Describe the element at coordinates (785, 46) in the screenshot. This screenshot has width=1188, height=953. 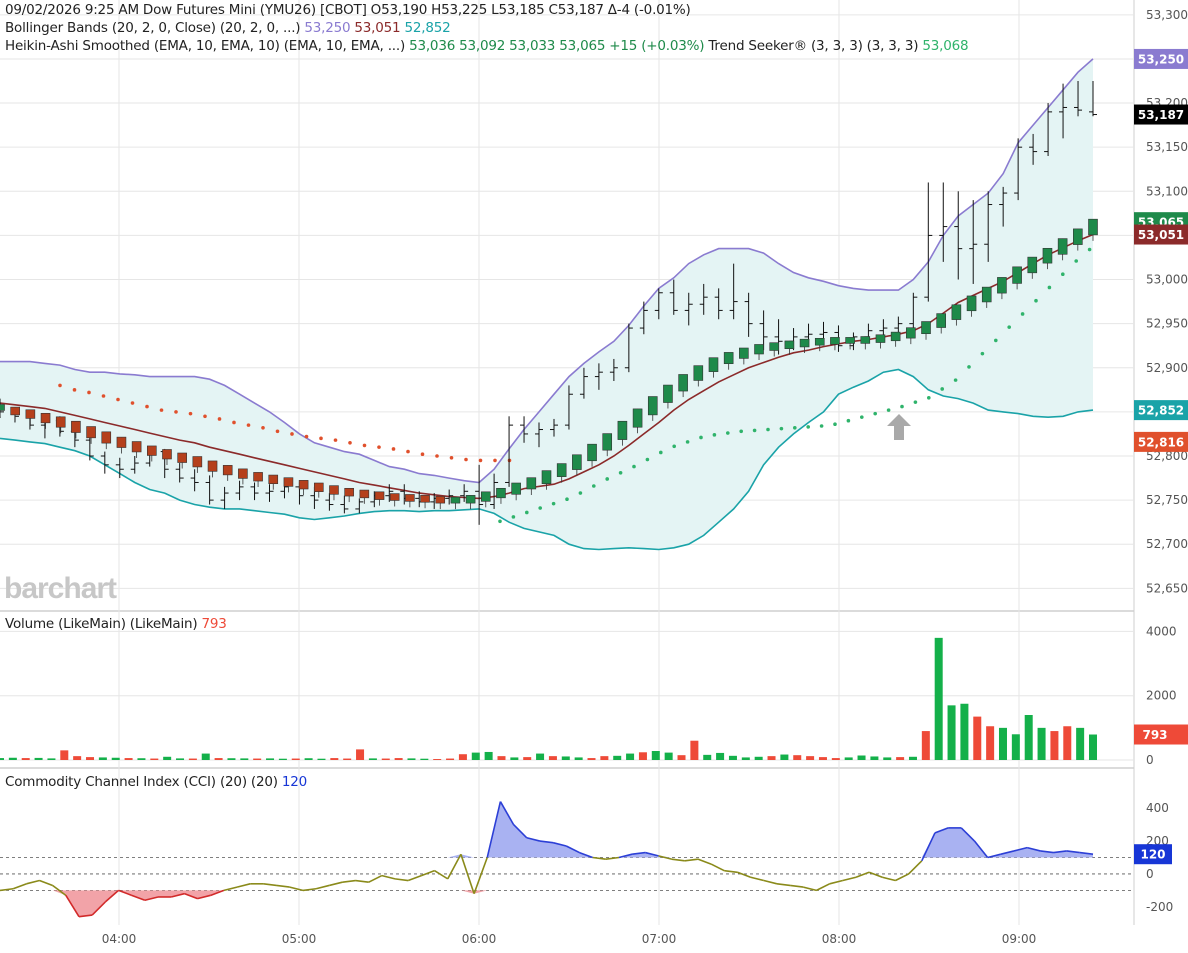
I see `trend-name: Trend Seeker® (3, 3, 3)` at that location.